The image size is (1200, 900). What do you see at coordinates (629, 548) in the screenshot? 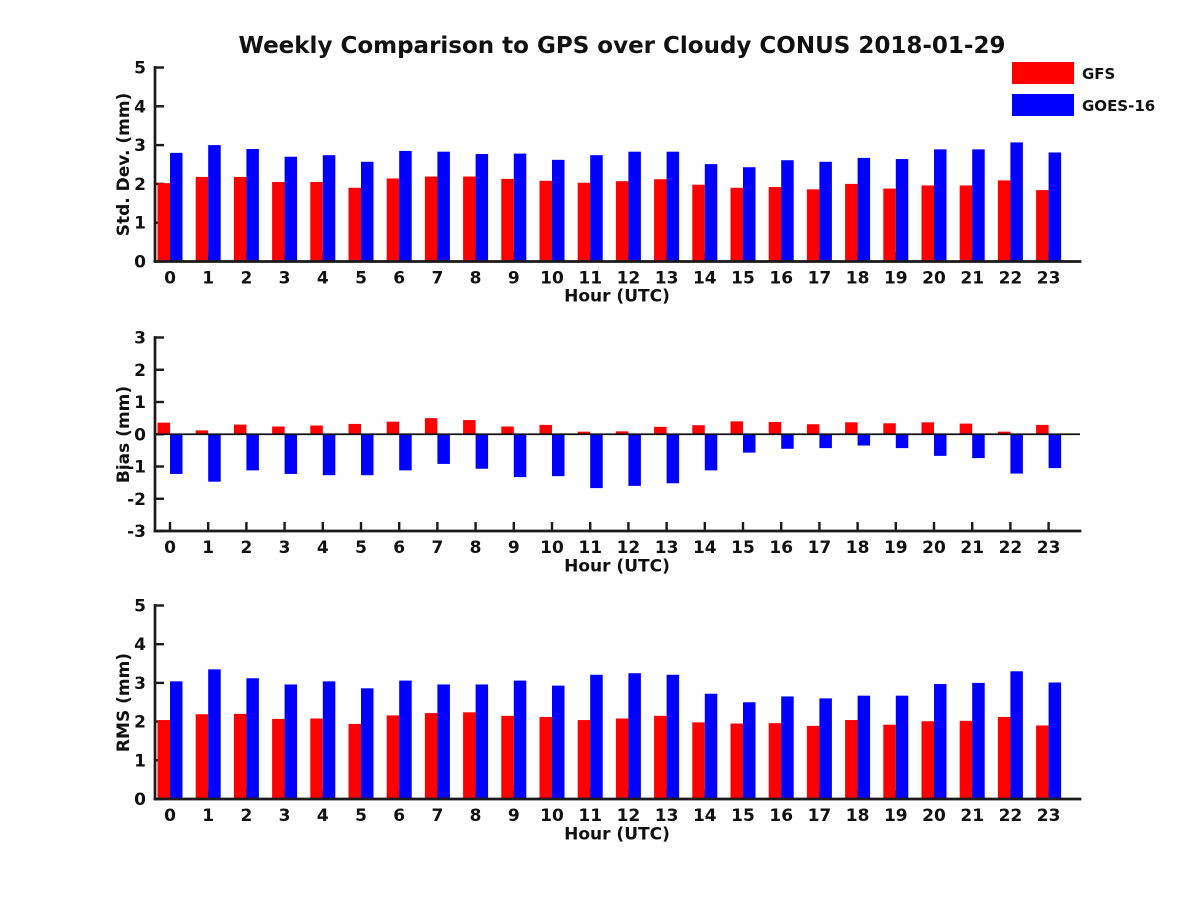
I see `x-tick-label: 12` at bounding box center [629, 548].